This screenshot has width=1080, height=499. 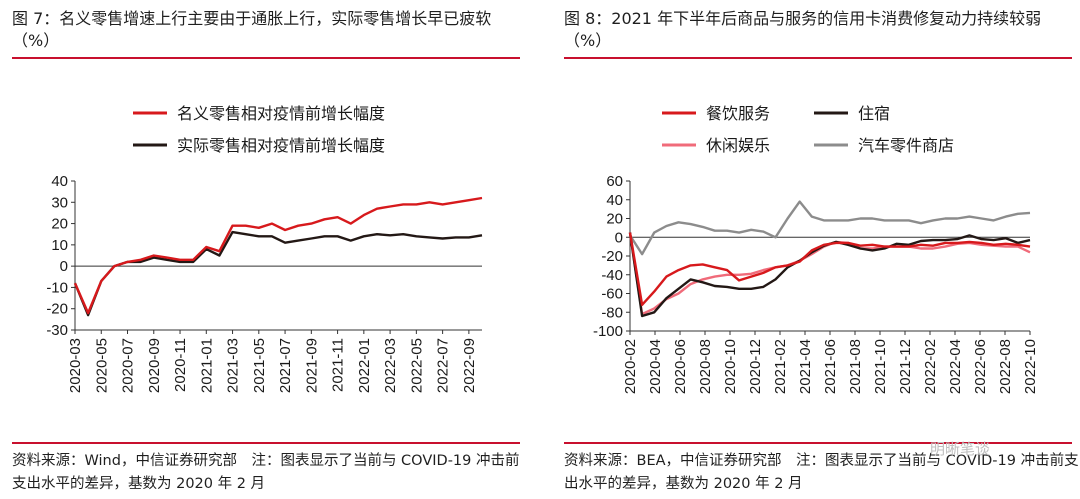 What do you see at coordinates (1030, 366) in the screenshot?
I see `x-tick-label: 2022-10` at bounding box center [1030, 366].